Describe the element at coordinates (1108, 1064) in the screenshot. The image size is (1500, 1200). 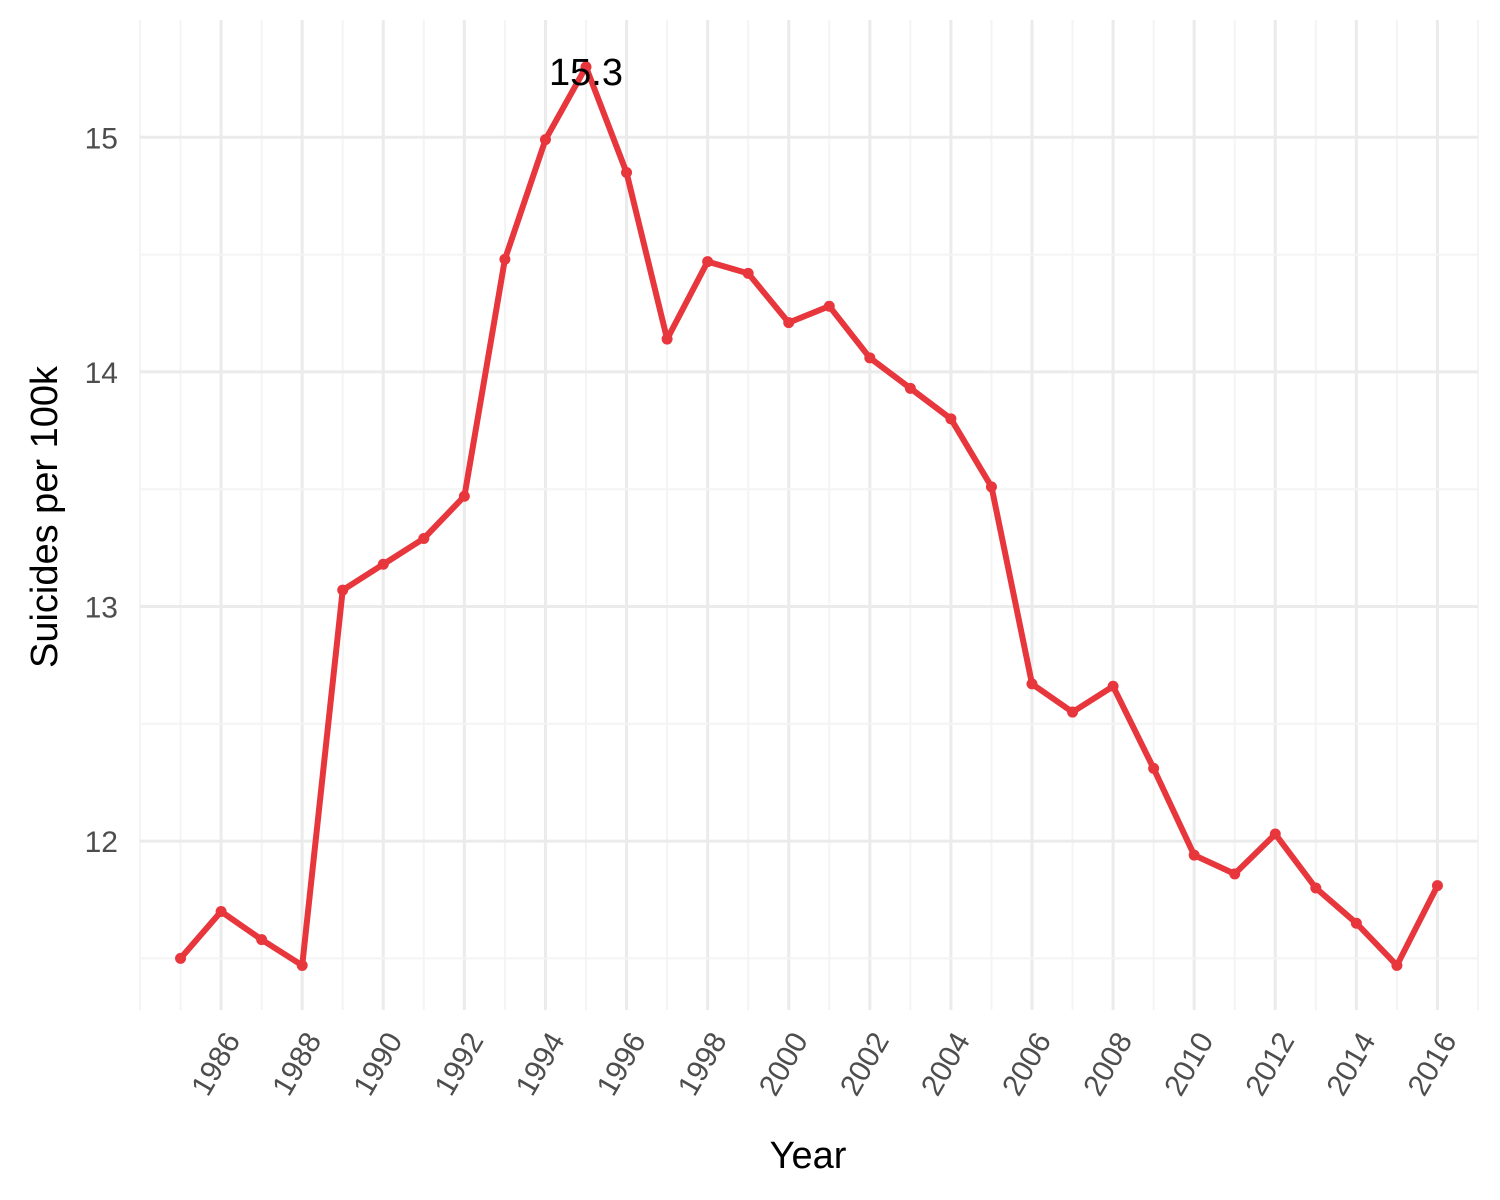
I see `x-tick-label: 2008` at that location.